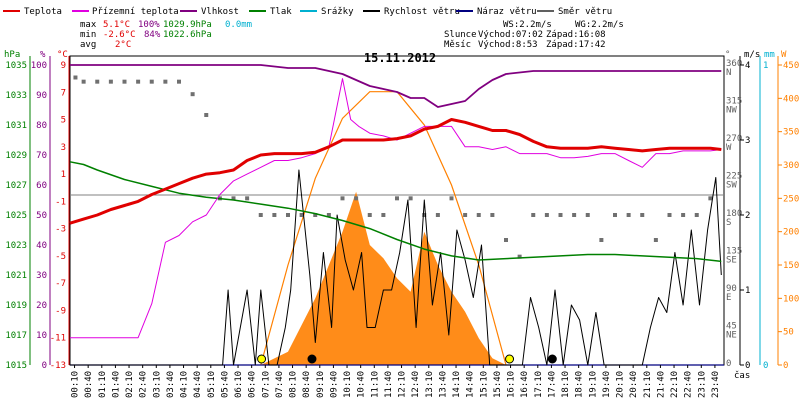 This screenshot has height=400, width=800. Describe the element at coordinates (702, 384) in the screenshot. I see `time-tick-label: 23:10` at that location.